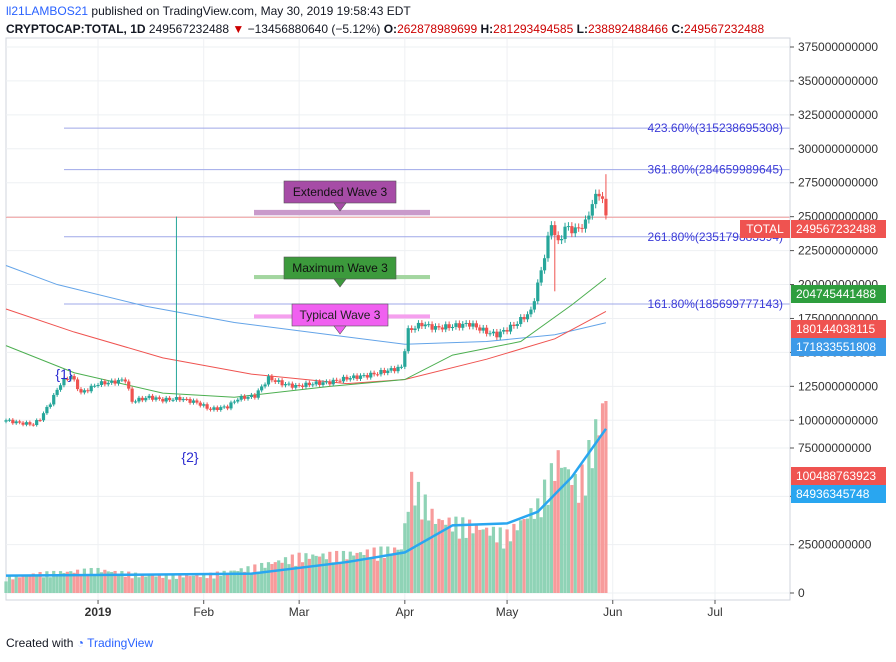  What do you see at coordinates (838, 251) in the screenshot?
I see `price-axis-label: 225000000000` at bounding box center [838, 251].